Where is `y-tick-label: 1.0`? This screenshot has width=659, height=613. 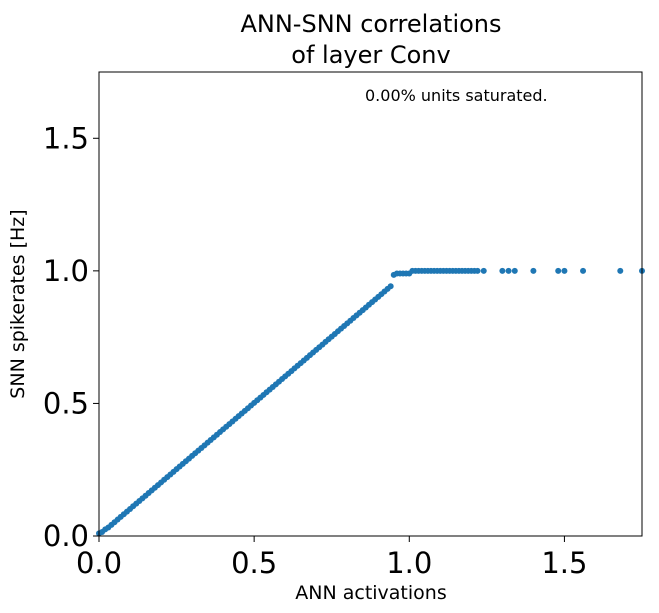 y-tick-label: 1.0 is located at coordinates (66, 271).